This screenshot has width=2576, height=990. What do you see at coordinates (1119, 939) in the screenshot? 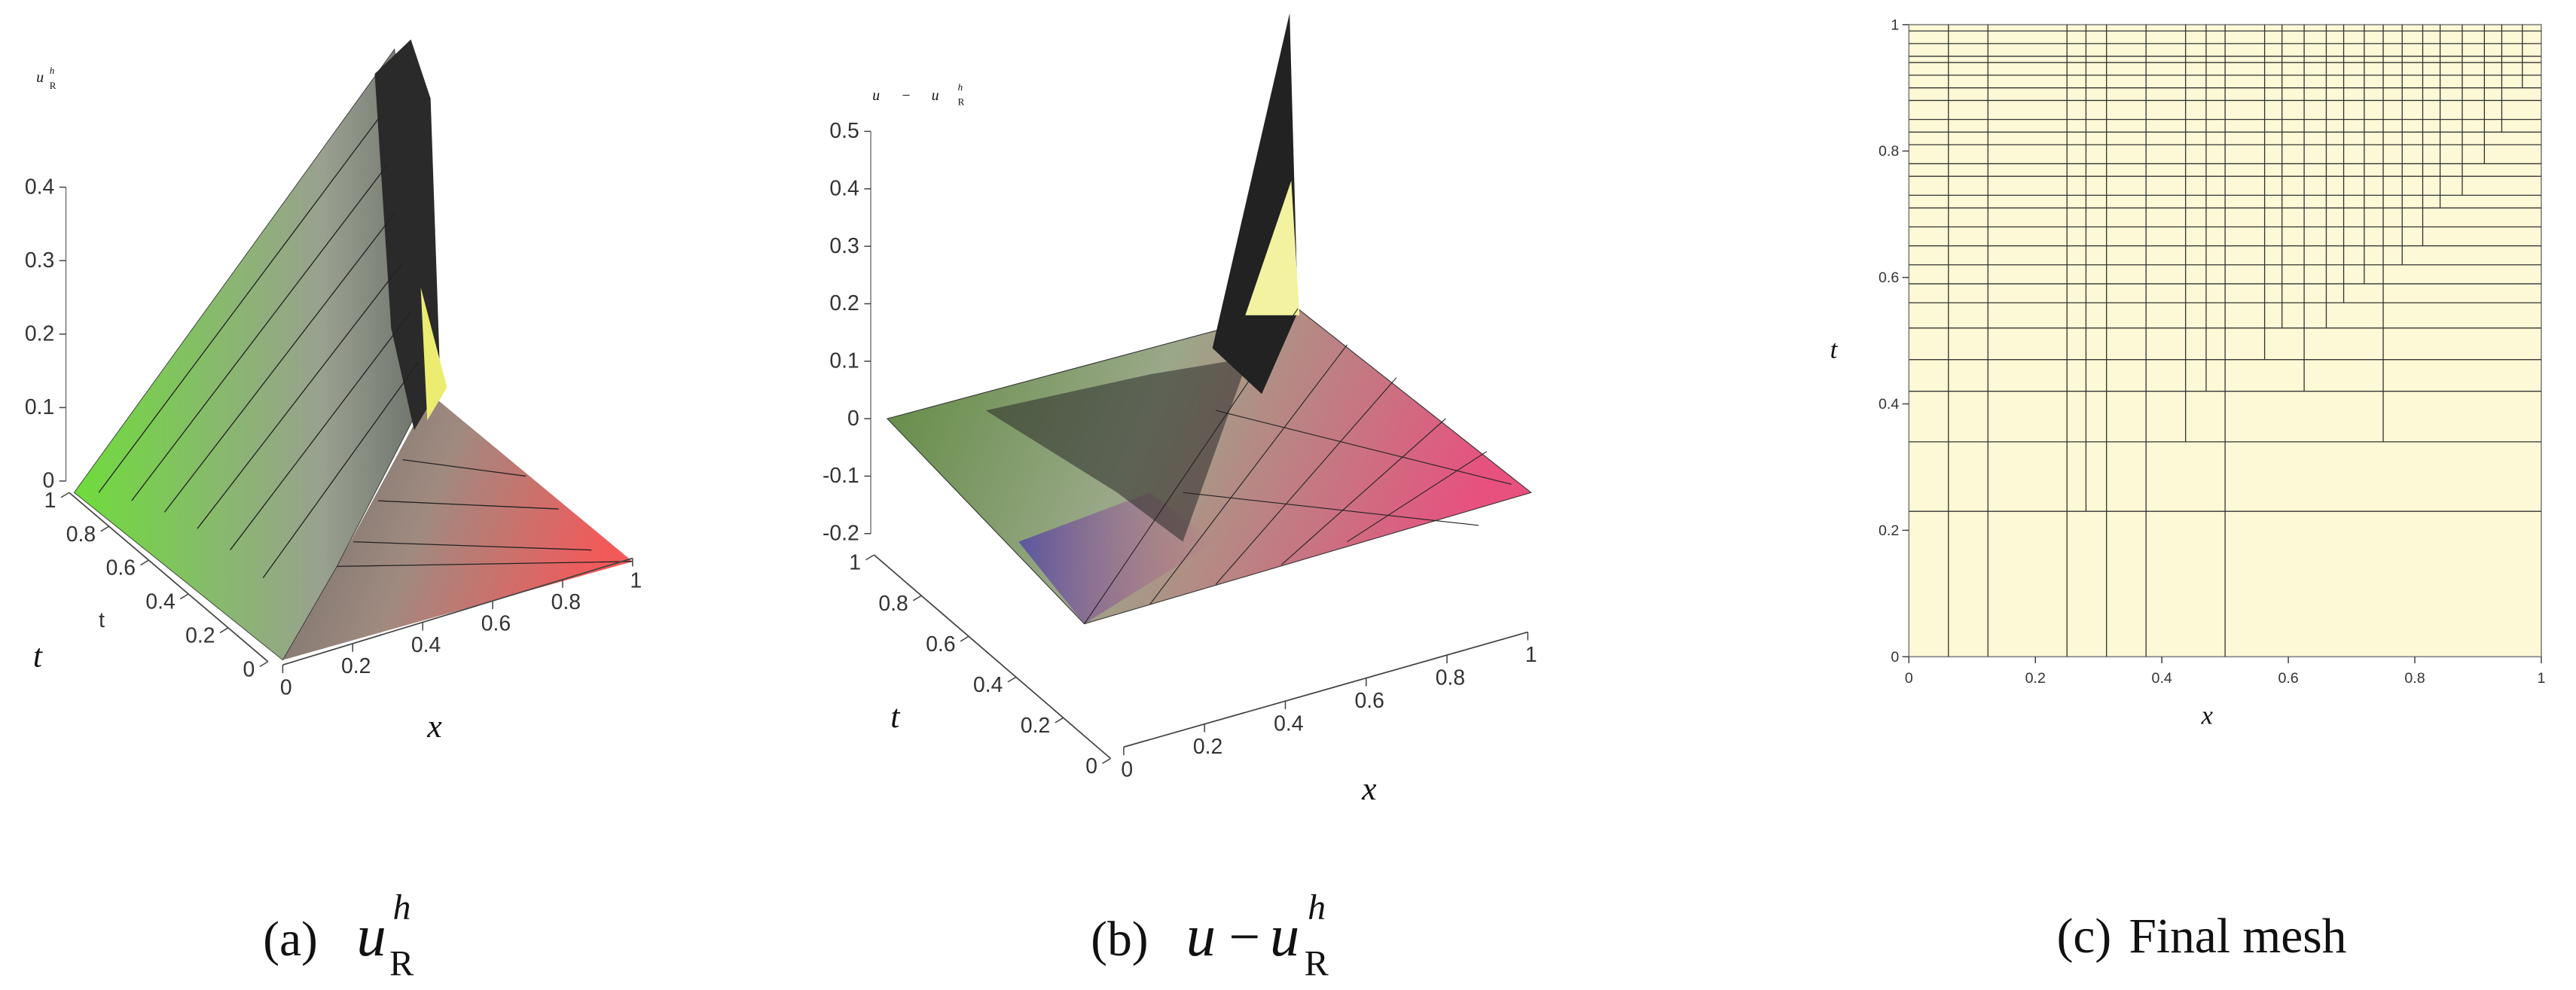
I see `caption-label: (b)` at bounding box center [1119, 939].